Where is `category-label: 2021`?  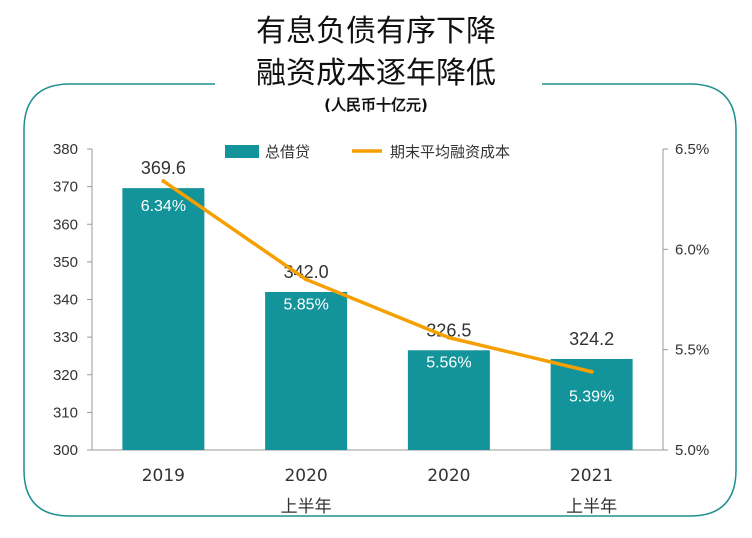
category-label: 2021 is located at coordinates (591, 476).